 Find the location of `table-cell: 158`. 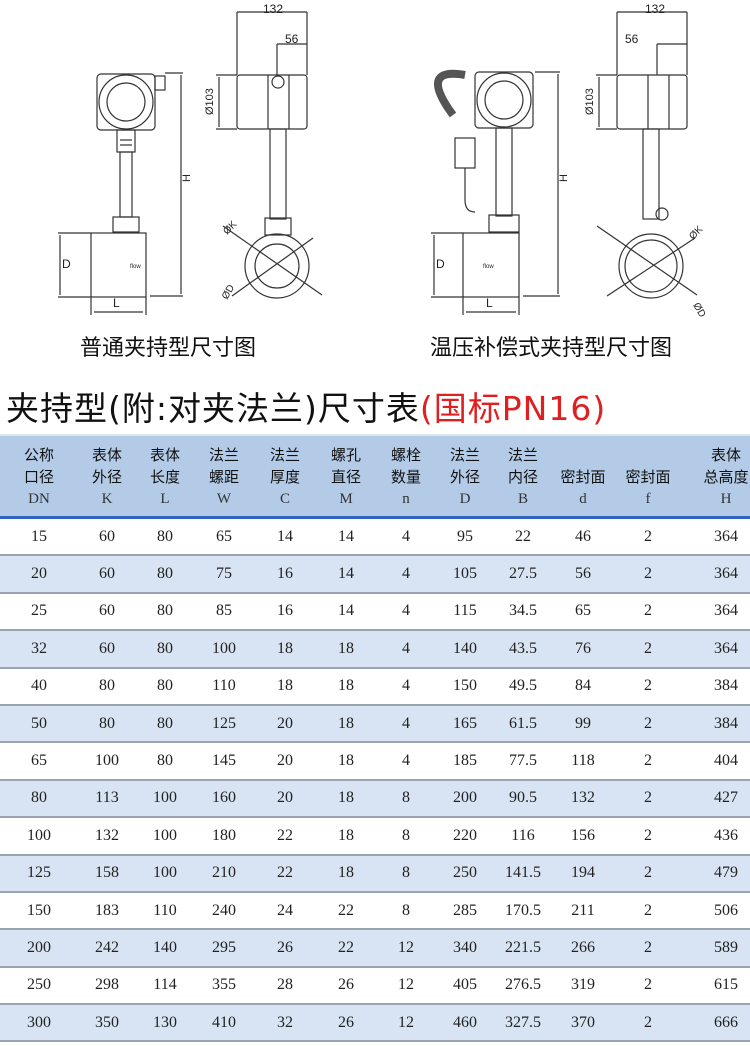

table-cell: 158 is located at coordinates (107, 873).